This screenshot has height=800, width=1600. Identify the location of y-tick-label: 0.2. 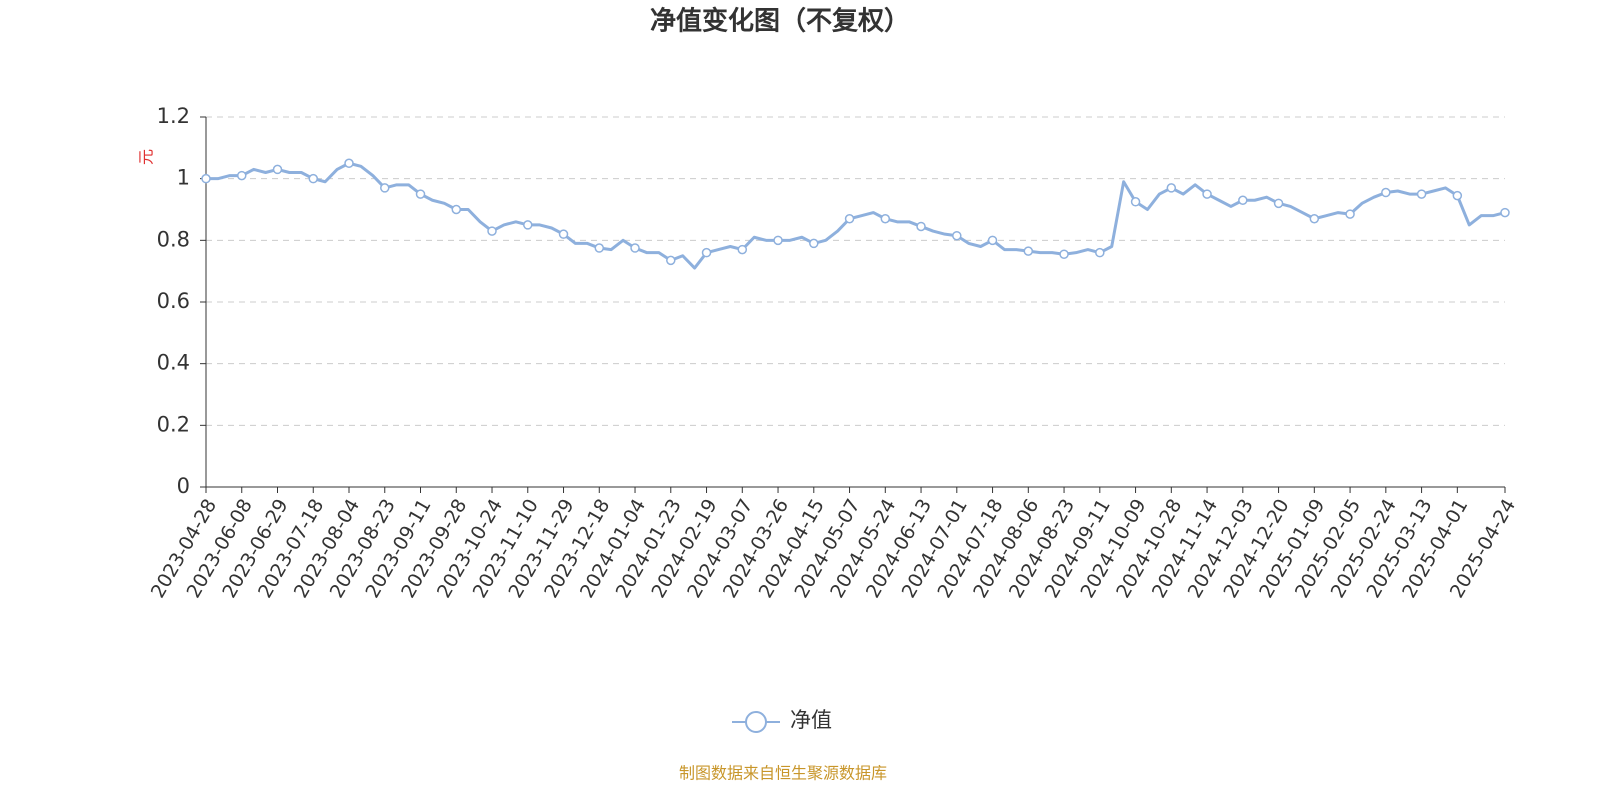
(173, 424).